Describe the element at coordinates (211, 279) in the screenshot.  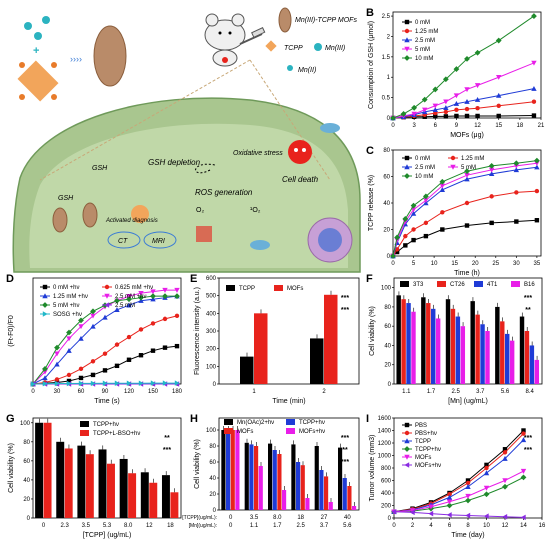
I see `y-tick-label: 600` at that location.